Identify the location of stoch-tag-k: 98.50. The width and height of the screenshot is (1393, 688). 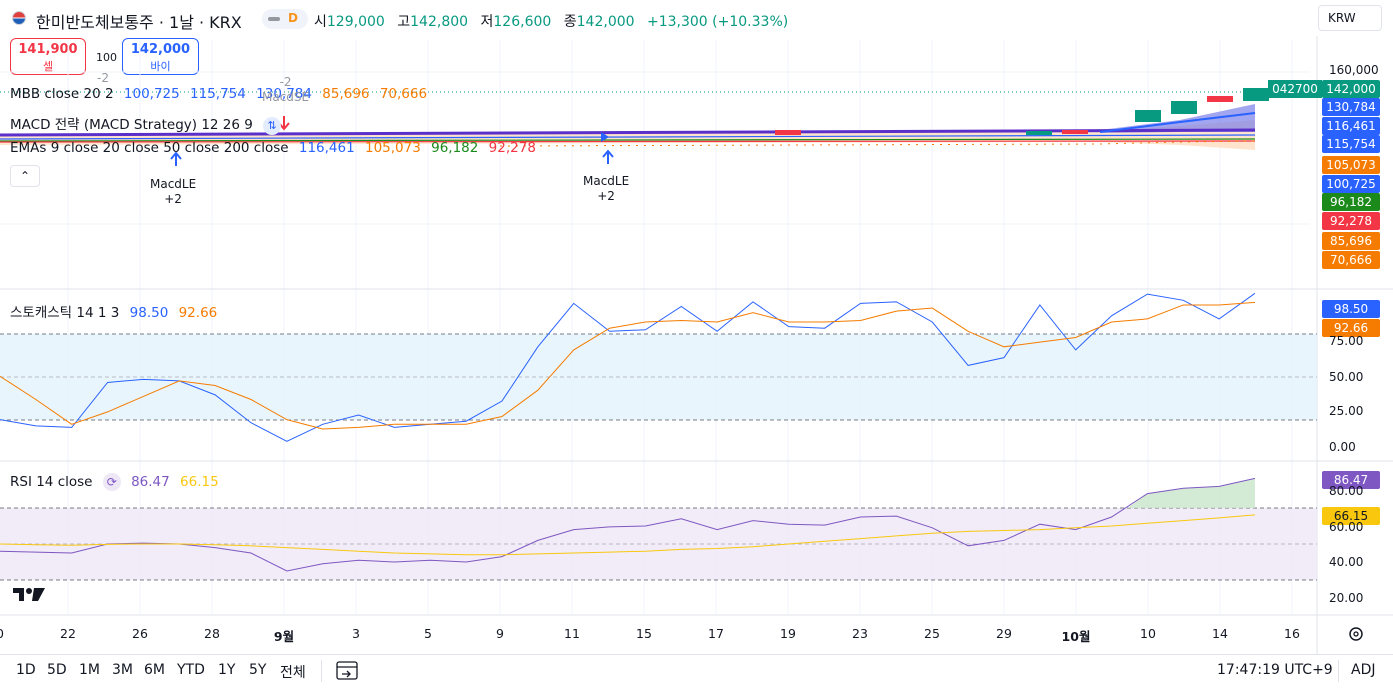
(1351, 309).